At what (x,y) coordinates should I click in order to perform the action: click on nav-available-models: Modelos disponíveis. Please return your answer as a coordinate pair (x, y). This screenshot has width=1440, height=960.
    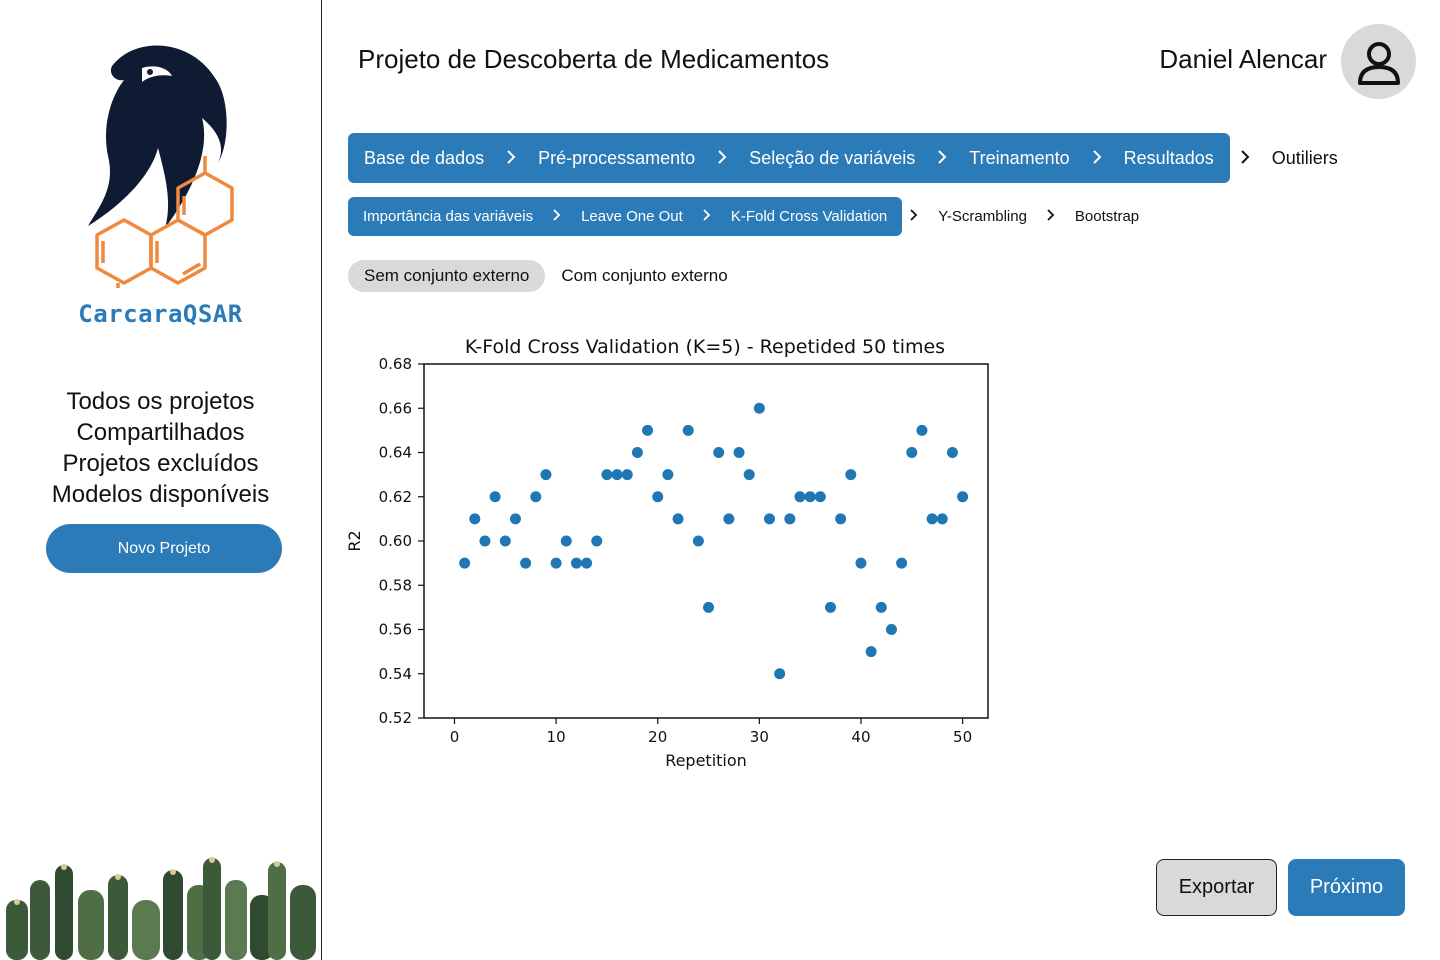
    Looking at the image, I should click on (160, 494).